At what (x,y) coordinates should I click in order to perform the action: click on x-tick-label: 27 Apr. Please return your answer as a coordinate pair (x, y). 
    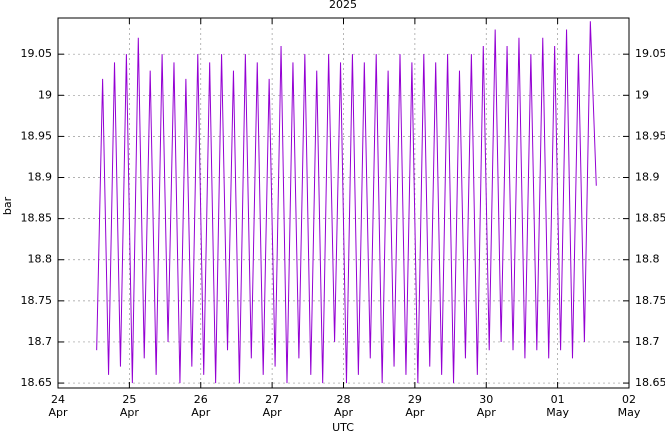
    Looking at the image, I should click on (272, 406).